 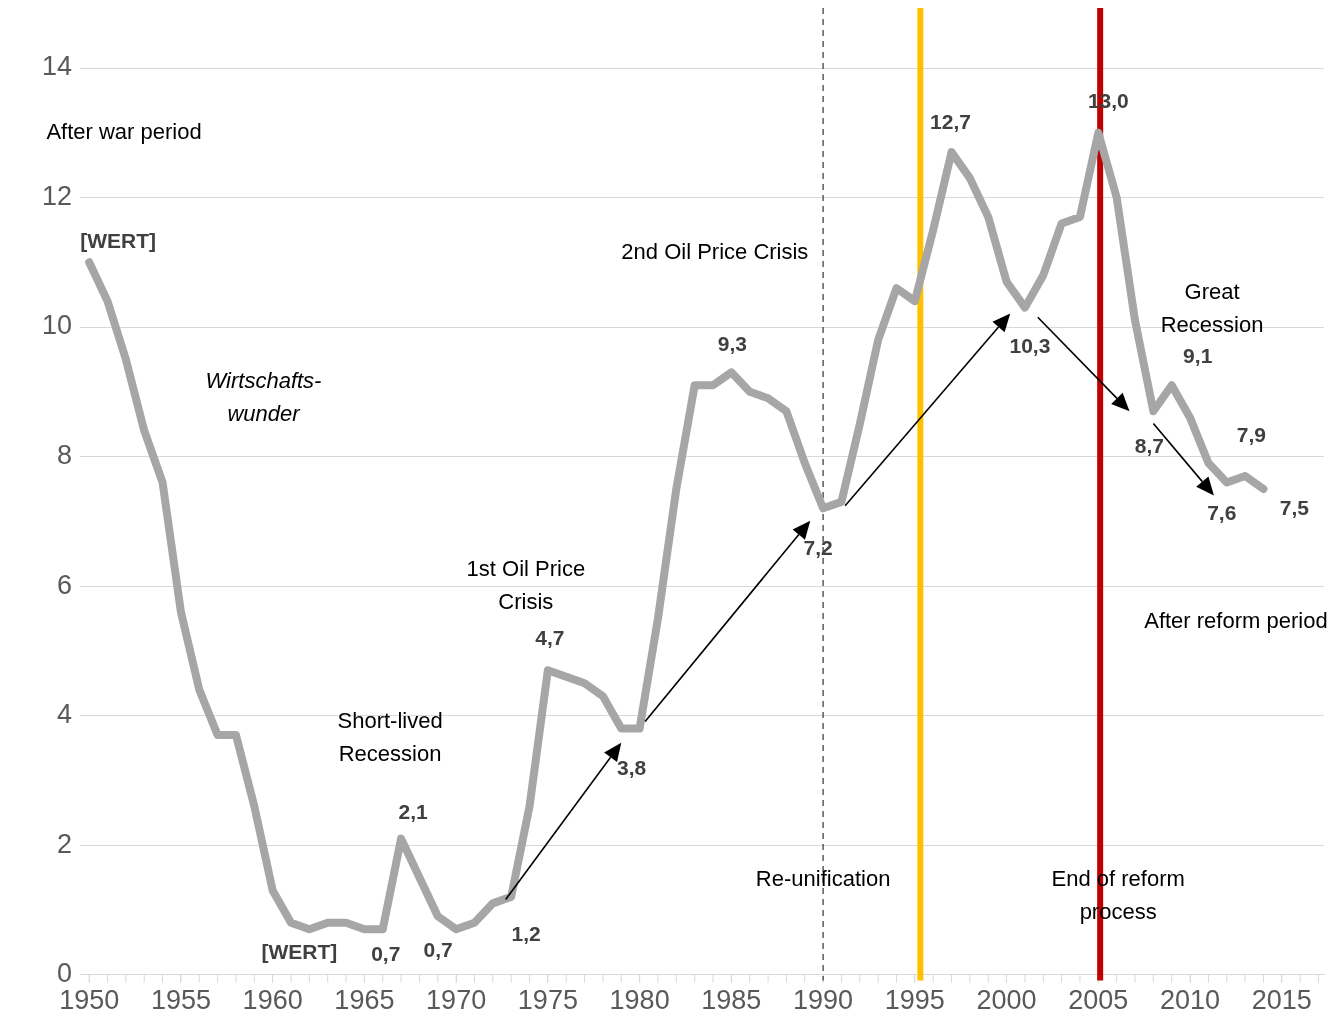 I want to click on y-tick-label: 12, so click(x=56, y=195).